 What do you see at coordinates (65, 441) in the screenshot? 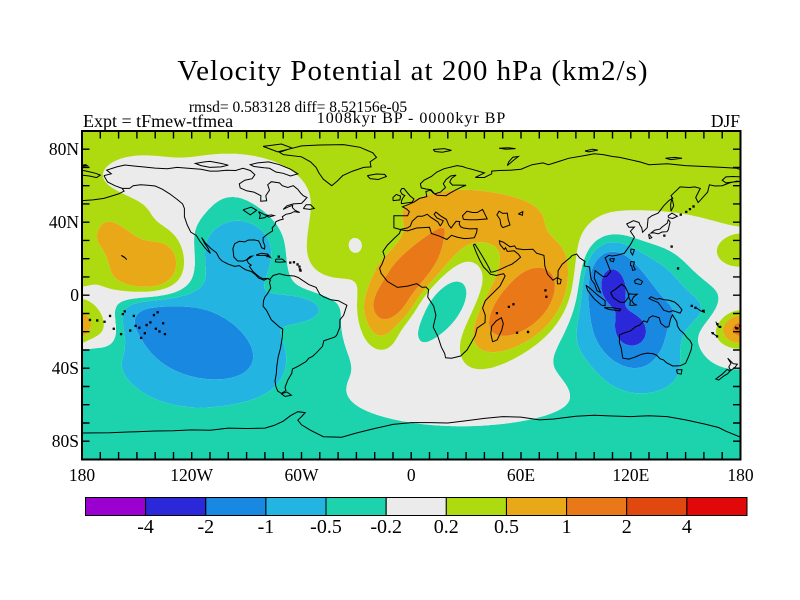
I see `svg-text: 80S` at bounding box center [65, 441].